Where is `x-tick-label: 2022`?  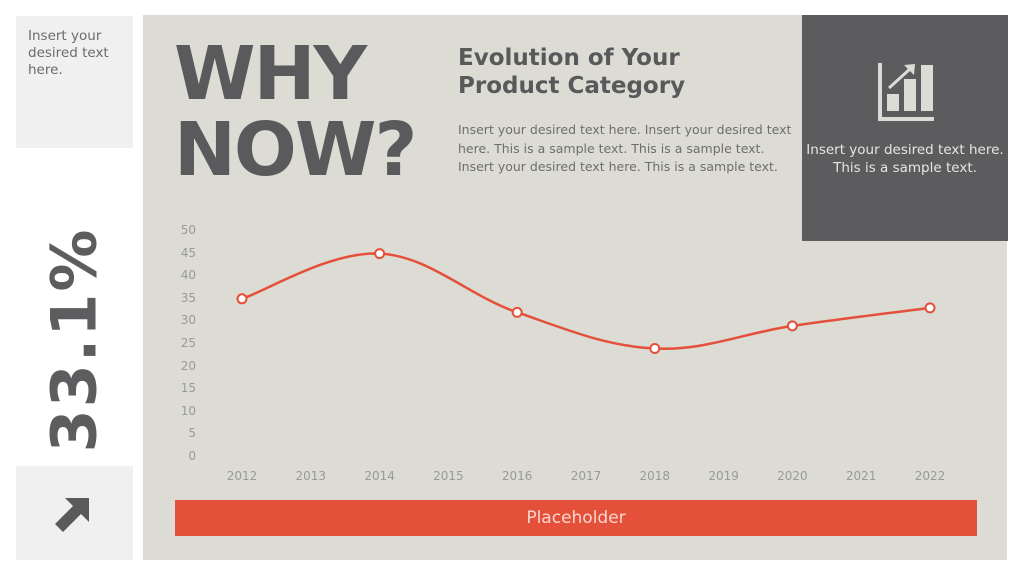
x-tick-label: 2022 is located at coordinates (930, 476).